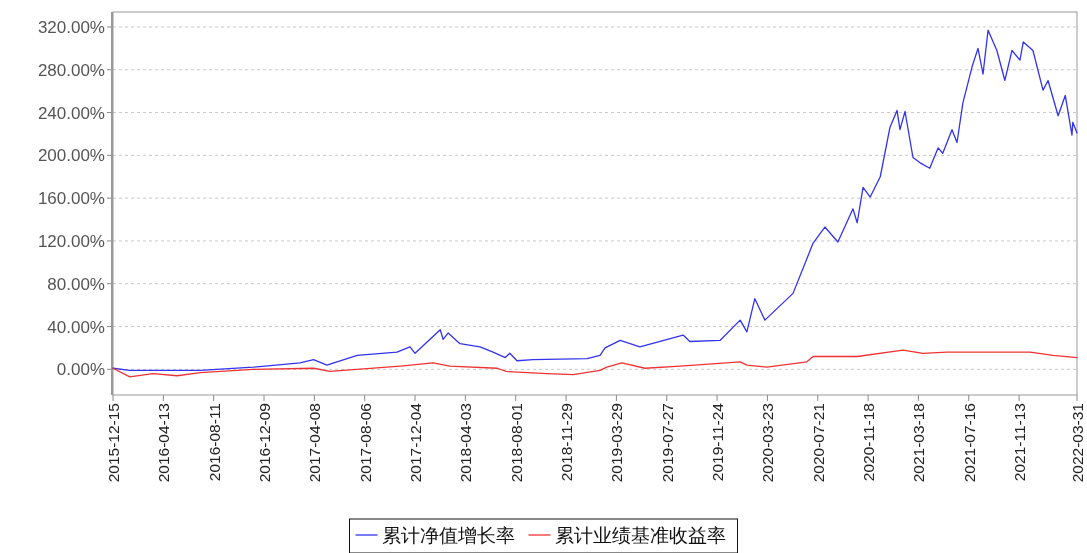 Image resolution: width=1087 pixels, height=553 pixels. What do you see at coordinates (919, 443) in the screenshot?
I see `x-tick-label: 2021-03-18` at bounding box center [919, 443].